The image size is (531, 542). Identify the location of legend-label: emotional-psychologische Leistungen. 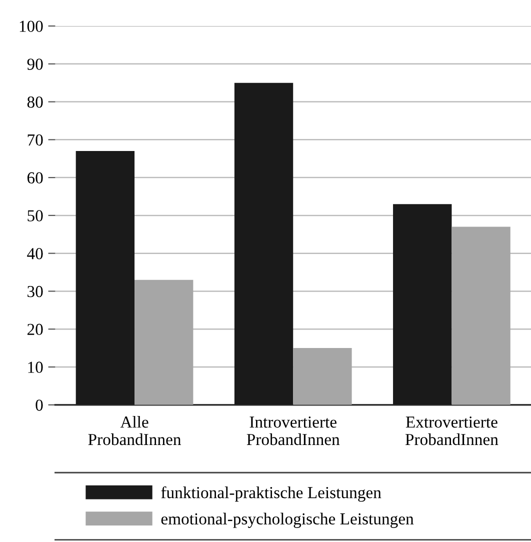
(287, 520).